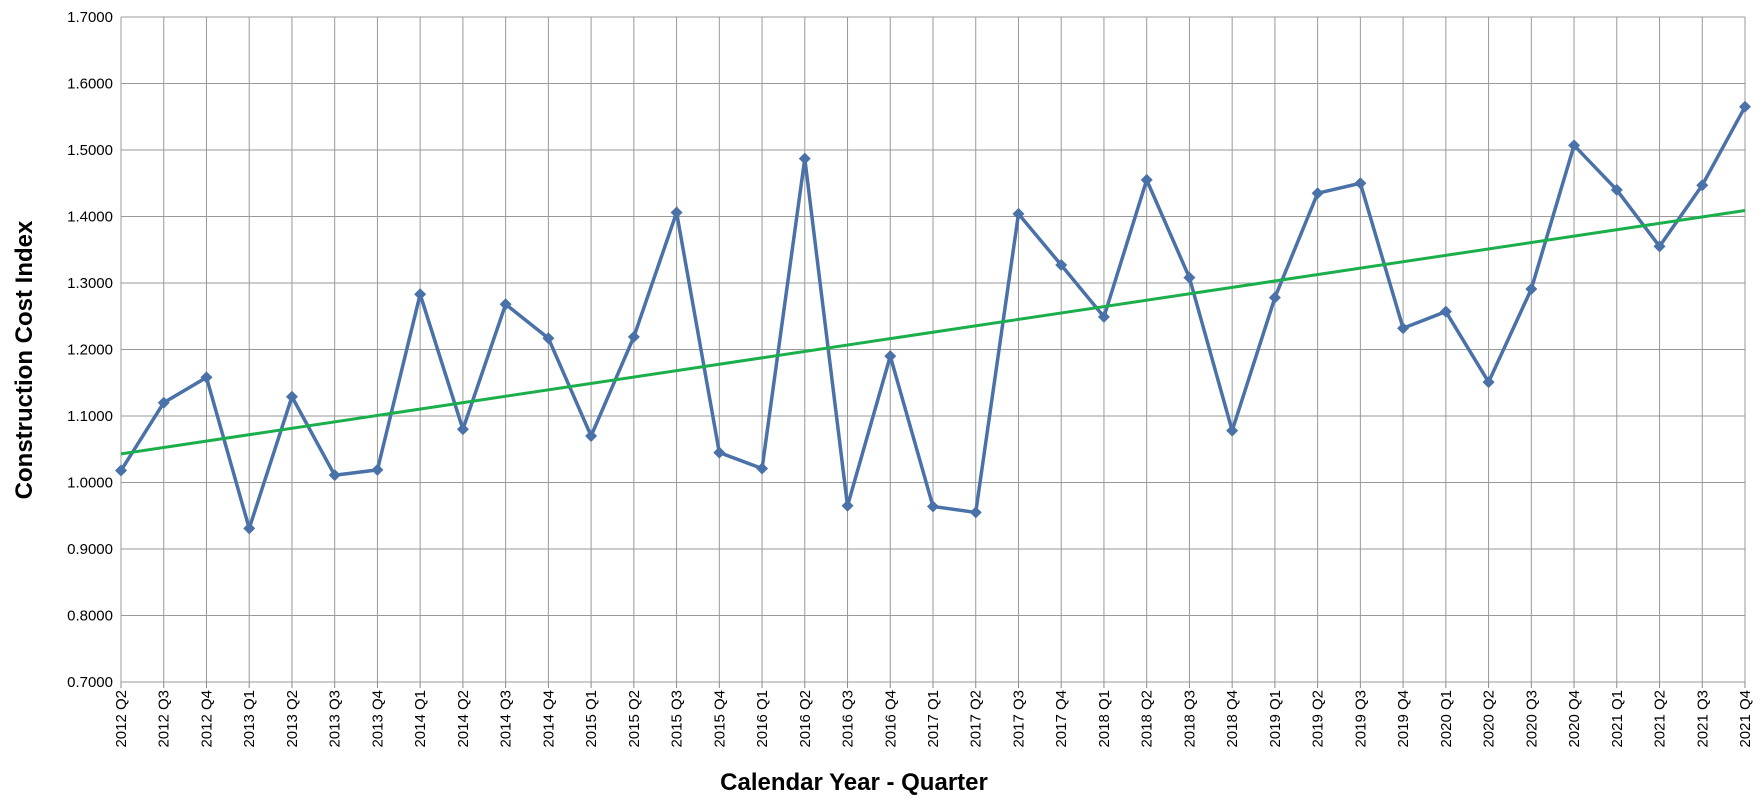 The width and height of the screenshot is (1763, 806). I want to click on y-tick-label: 0.7000, so click(90, 682).